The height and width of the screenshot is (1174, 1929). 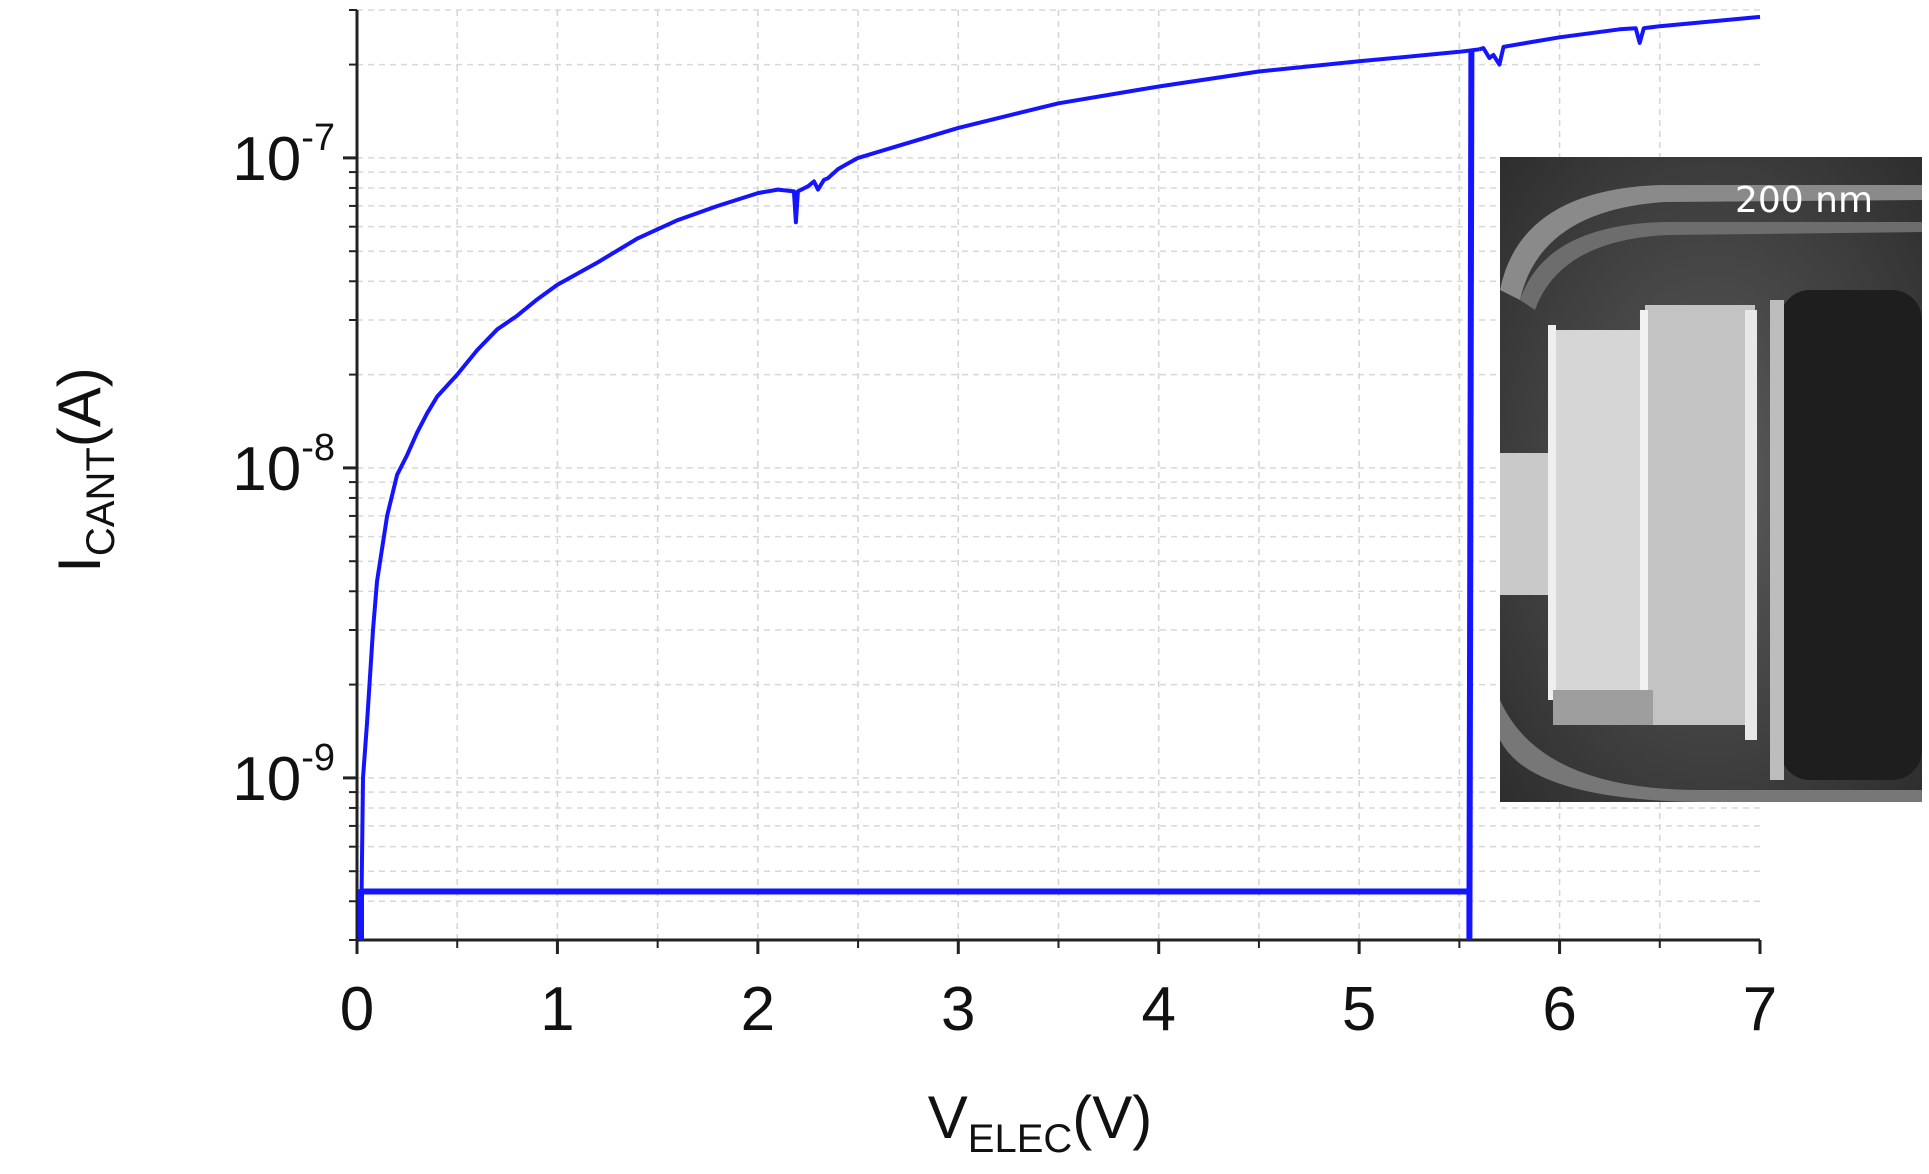 What do you see at coordinates (557, 1009) in the screenshot?
I see `x-tick-label: 1` at bounding box center [557, 1009].